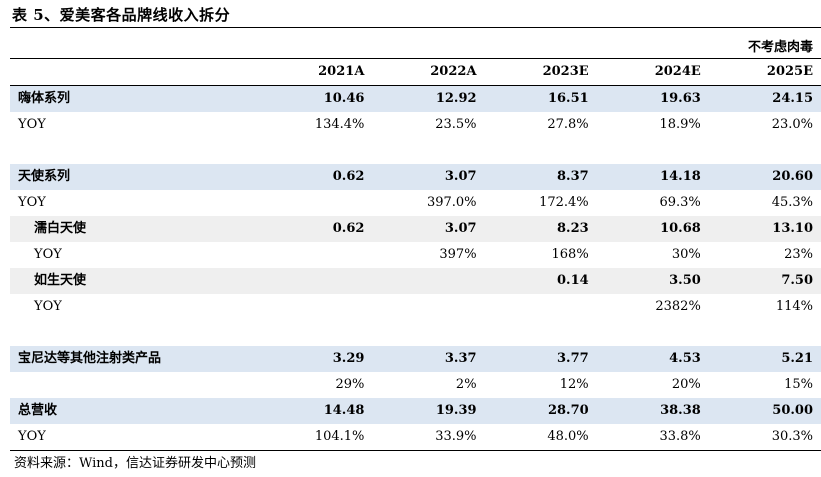  I want to click on value-cell: 14.18, so click(652, 177).